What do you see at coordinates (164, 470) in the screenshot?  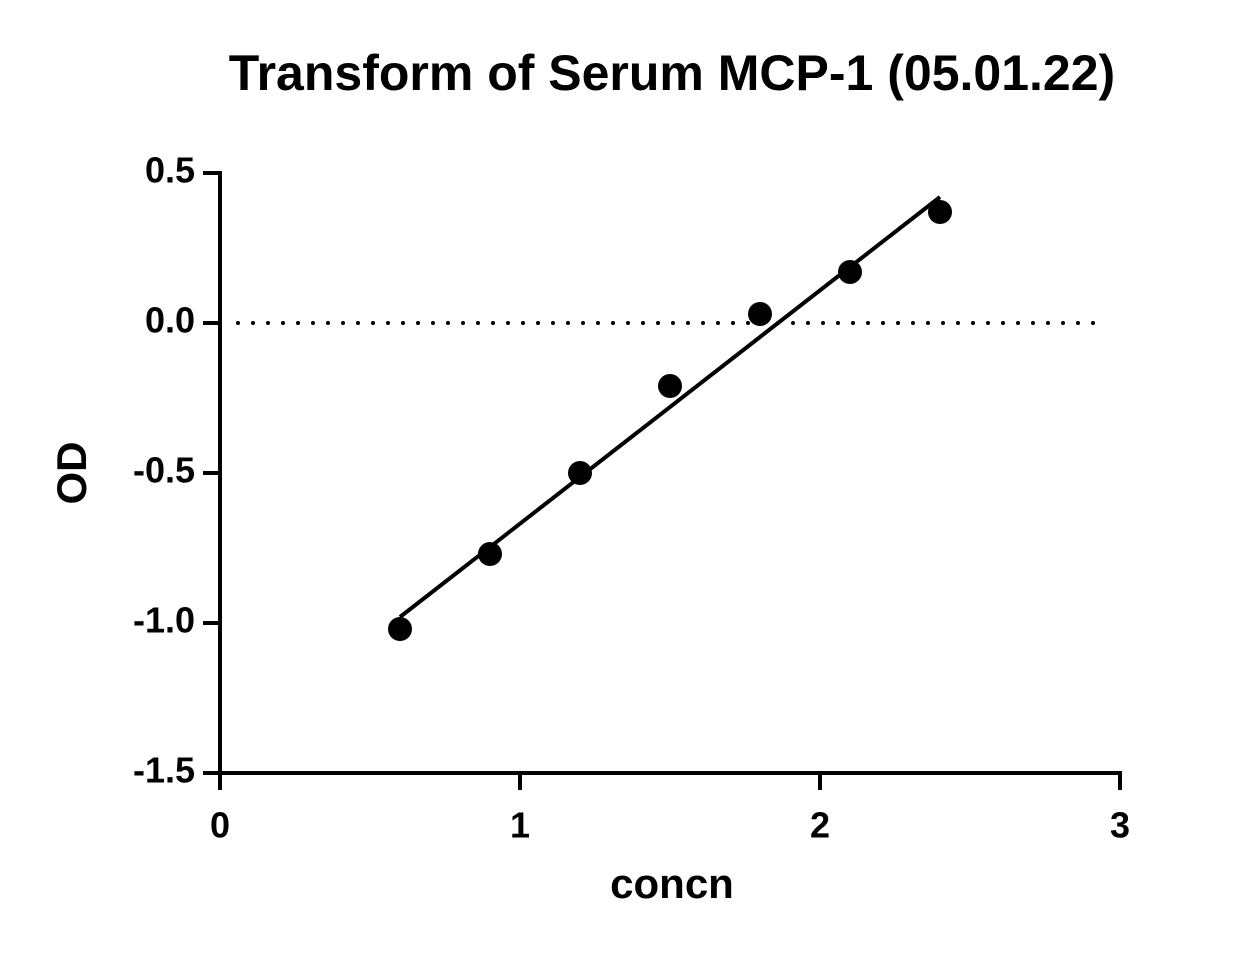 I see `y-tick-label: -0.5` at bounding box center [164, 470].